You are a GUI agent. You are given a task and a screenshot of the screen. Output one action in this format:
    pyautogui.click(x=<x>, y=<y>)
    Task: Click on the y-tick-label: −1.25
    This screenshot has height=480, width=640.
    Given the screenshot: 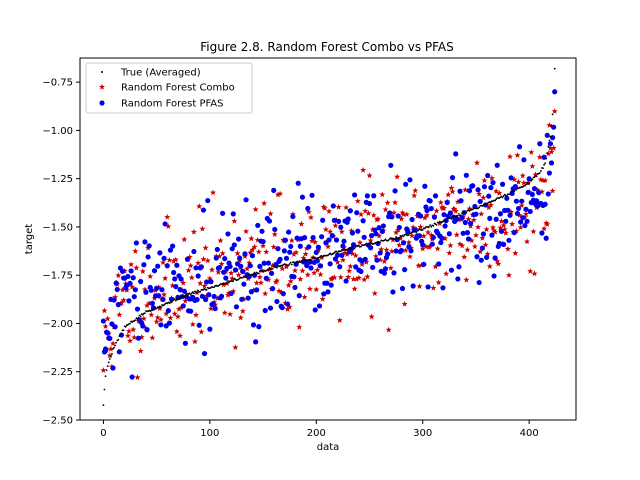 What is the action you would take?
    pyautogui.click(x=57, y=179)
    